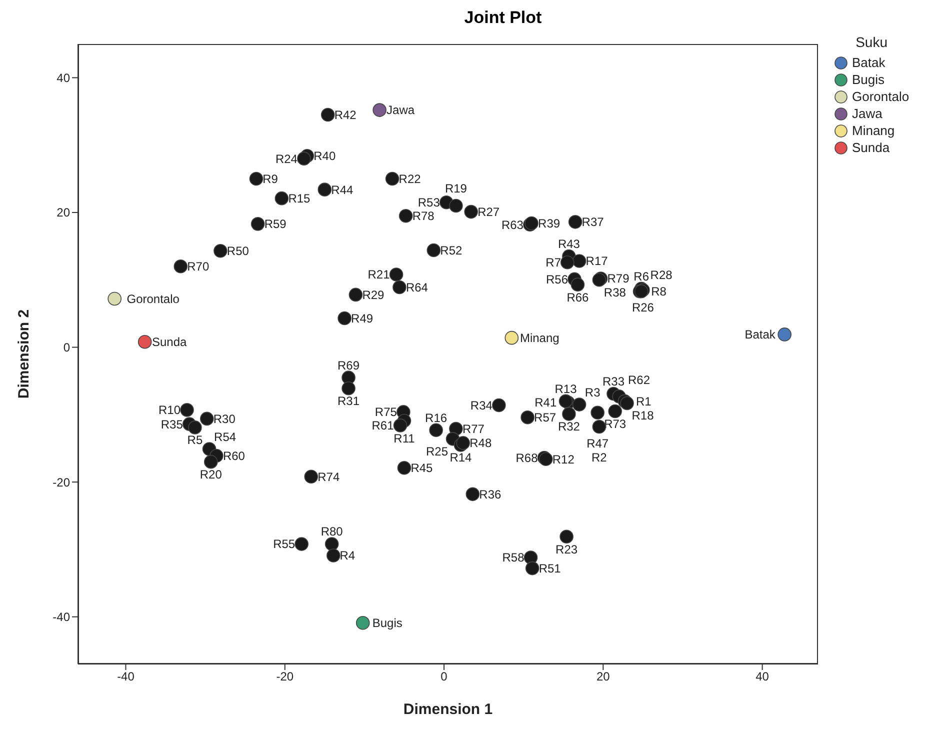  Describe the element at coordinates (172, 424) in the screenshot. I see `data-label: R35` at that location.